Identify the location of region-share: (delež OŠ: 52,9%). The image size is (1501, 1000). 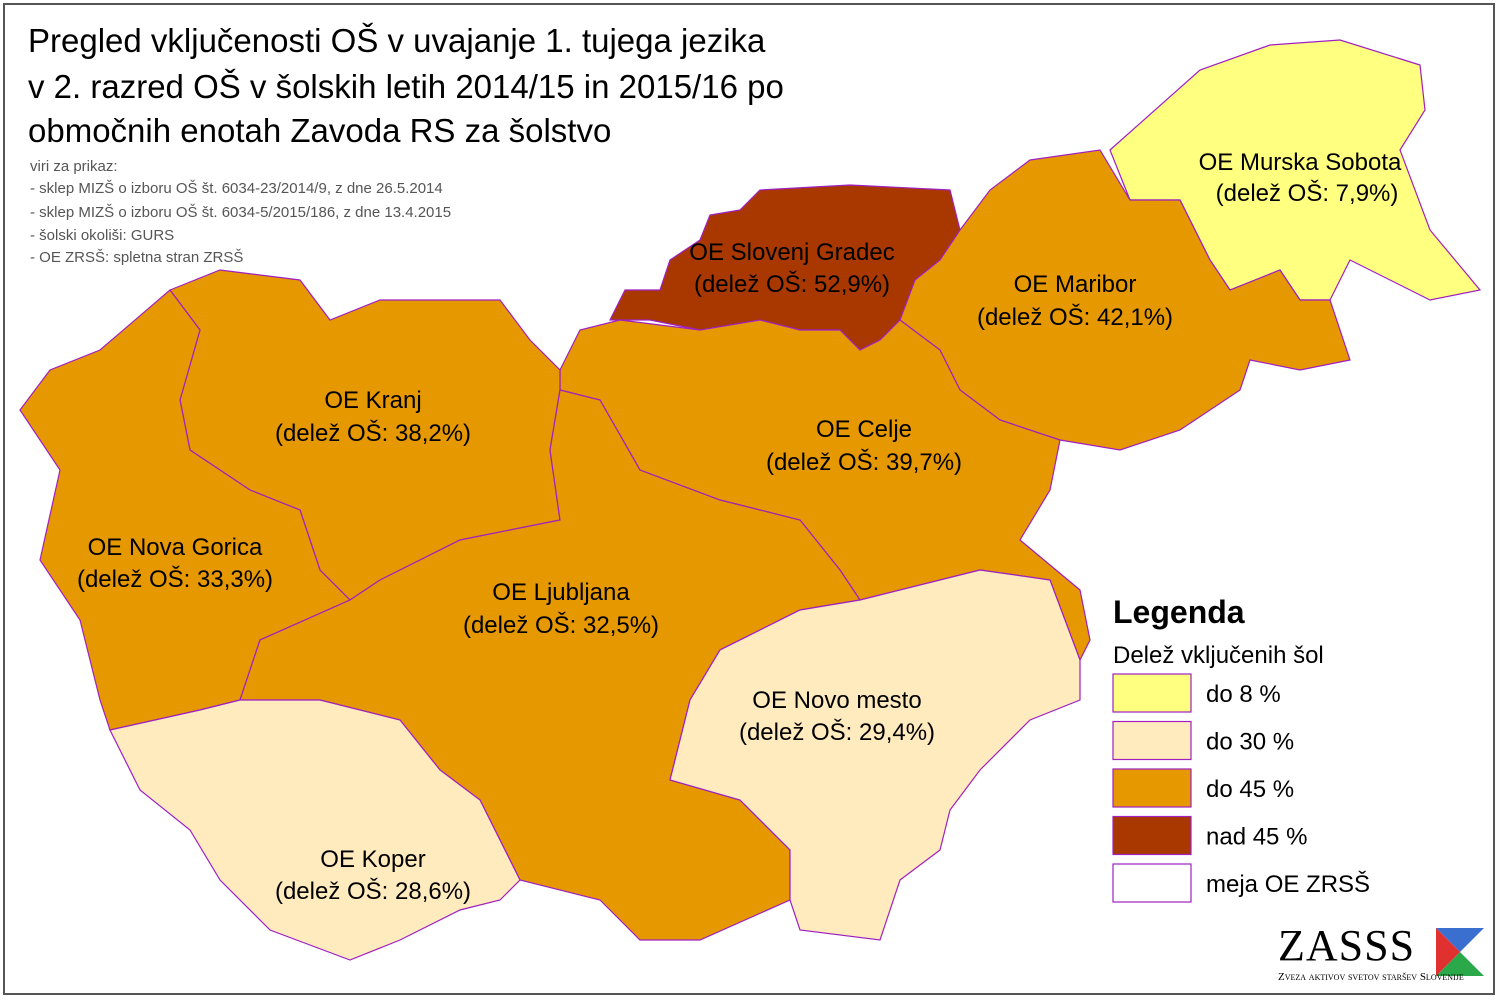
(792, 284).